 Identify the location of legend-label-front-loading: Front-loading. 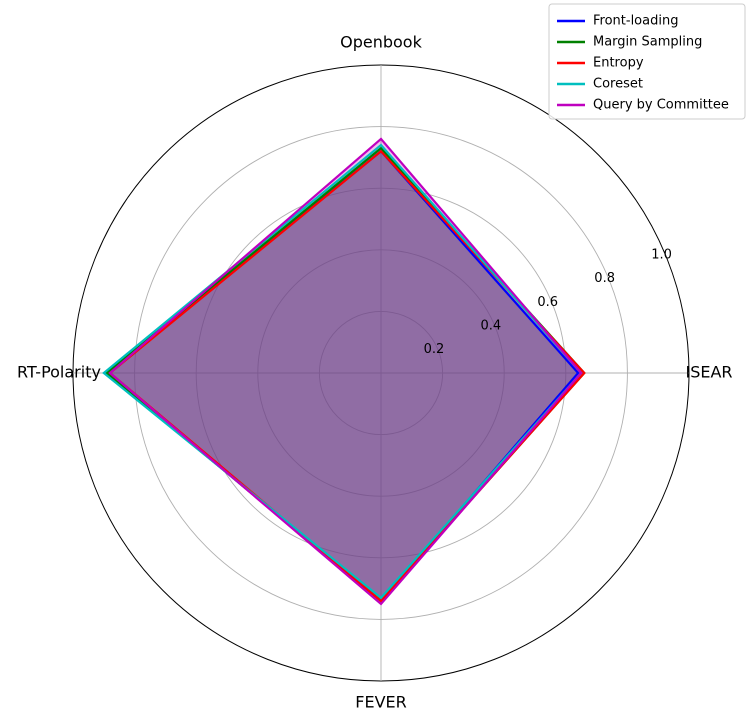
(635, 21).